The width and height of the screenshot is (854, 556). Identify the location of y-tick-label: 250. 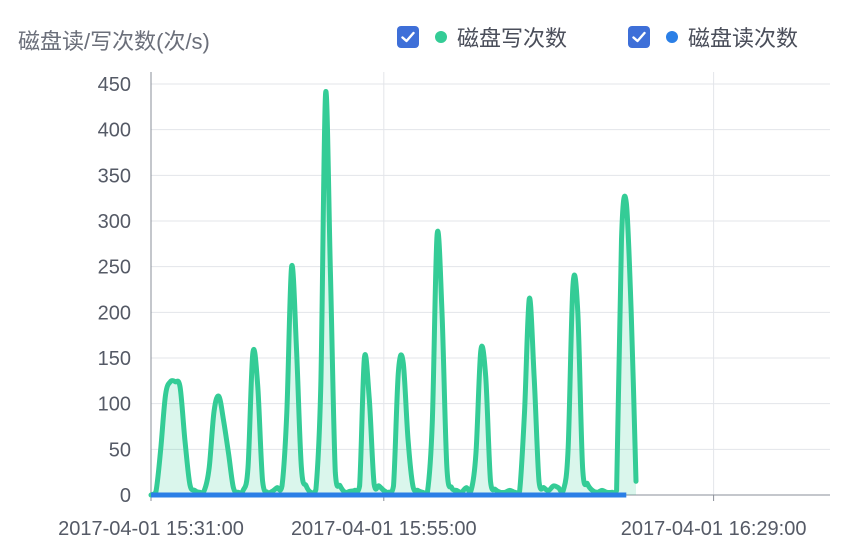
(114, 268).